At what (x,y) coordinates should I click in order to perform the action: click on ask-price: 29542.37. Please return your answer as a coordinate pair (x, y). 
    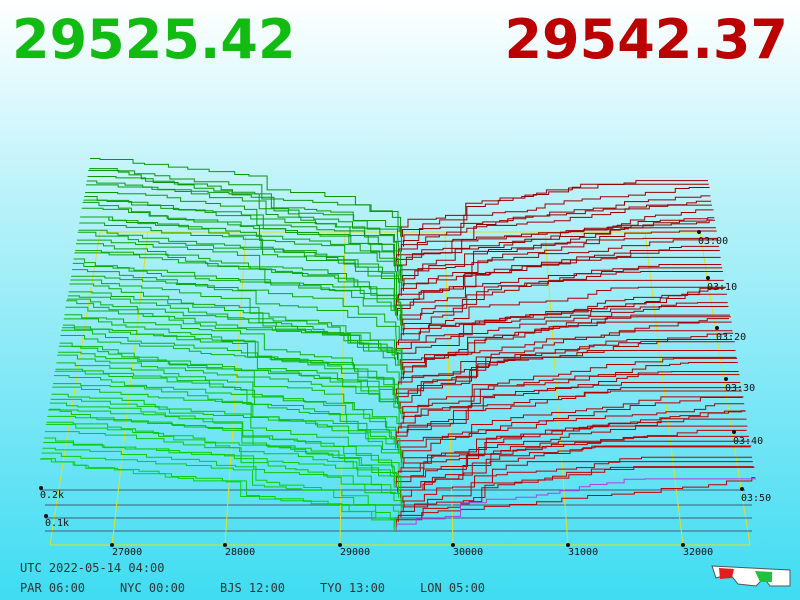
    Looking at the image, I should click on (646, 39).